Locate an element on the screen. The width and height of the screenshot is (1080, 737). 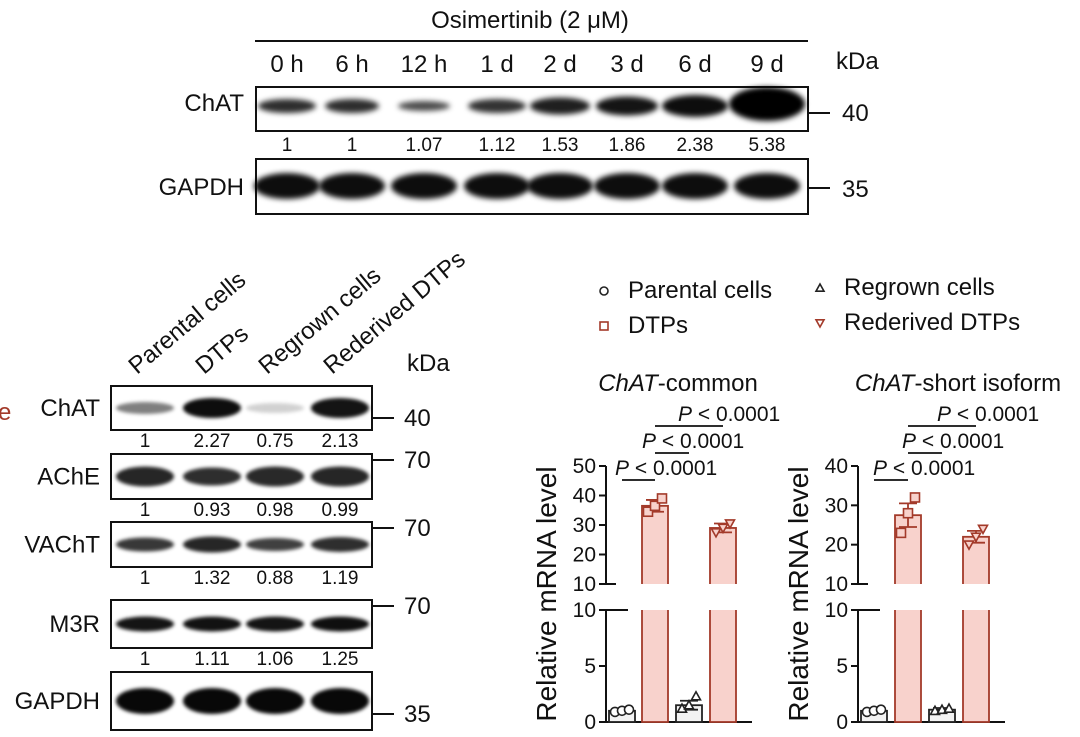
marker-40-top: 40 is located at coordinates (855, 113).